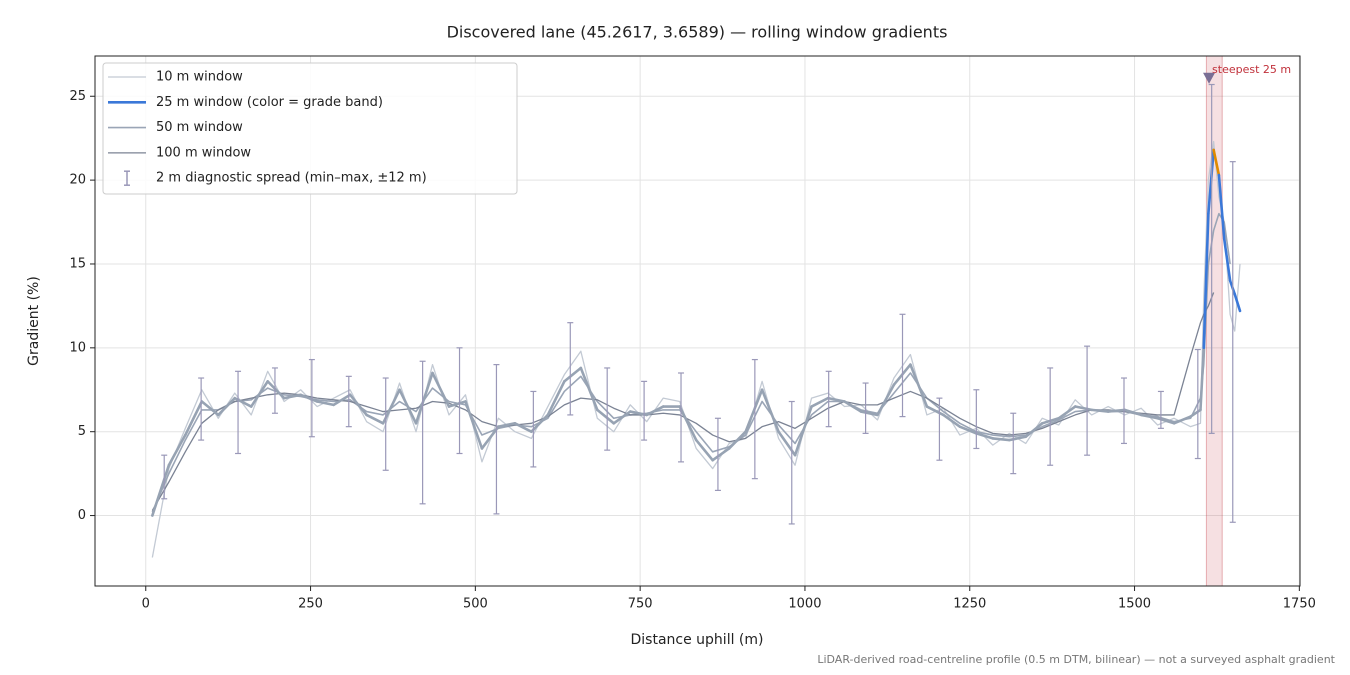 This screenshot has height=675, width=1350. I want to click on steepest-span, so click(1214, 321).